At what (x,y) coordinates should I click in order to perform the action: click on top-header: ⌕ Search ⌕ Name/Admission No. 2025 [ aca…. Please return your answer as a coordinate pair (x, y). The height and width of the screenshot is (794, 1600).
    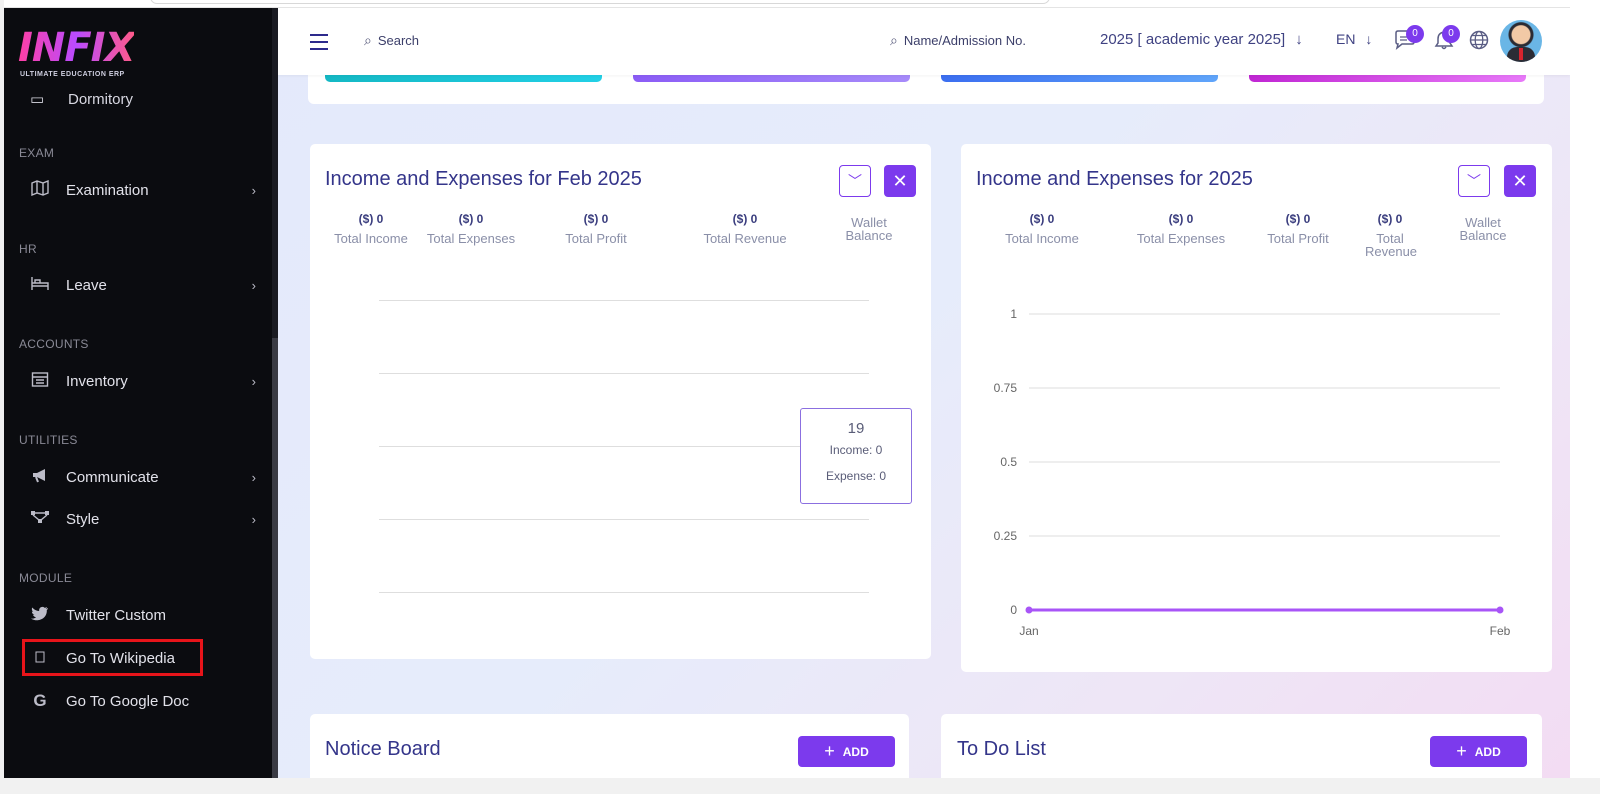
    Looking at the image, I should click on (924, 41).